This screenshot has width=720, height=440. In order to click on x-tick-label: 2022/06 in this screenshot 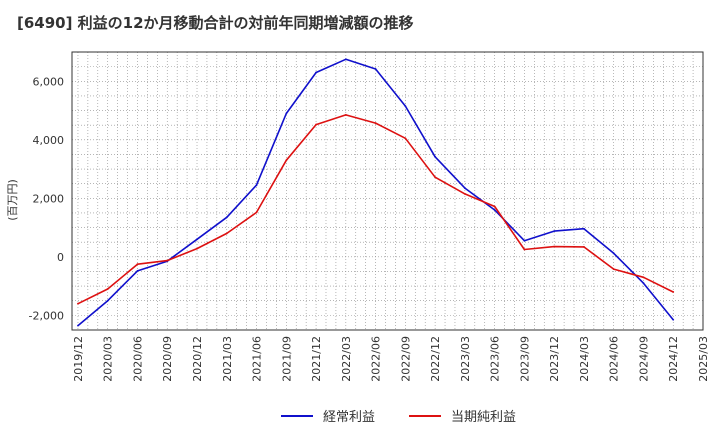, I will do `click(376, 359)`.